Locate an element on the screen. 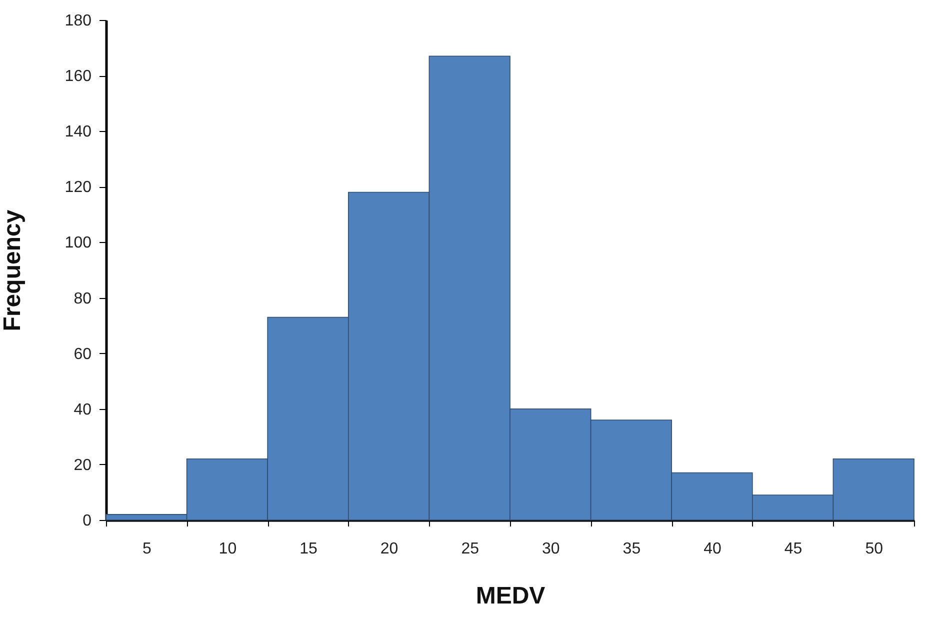 The height and width of the screenshot is (641, 951). y-tick-label: 100 is located at coordinates (78, 243).